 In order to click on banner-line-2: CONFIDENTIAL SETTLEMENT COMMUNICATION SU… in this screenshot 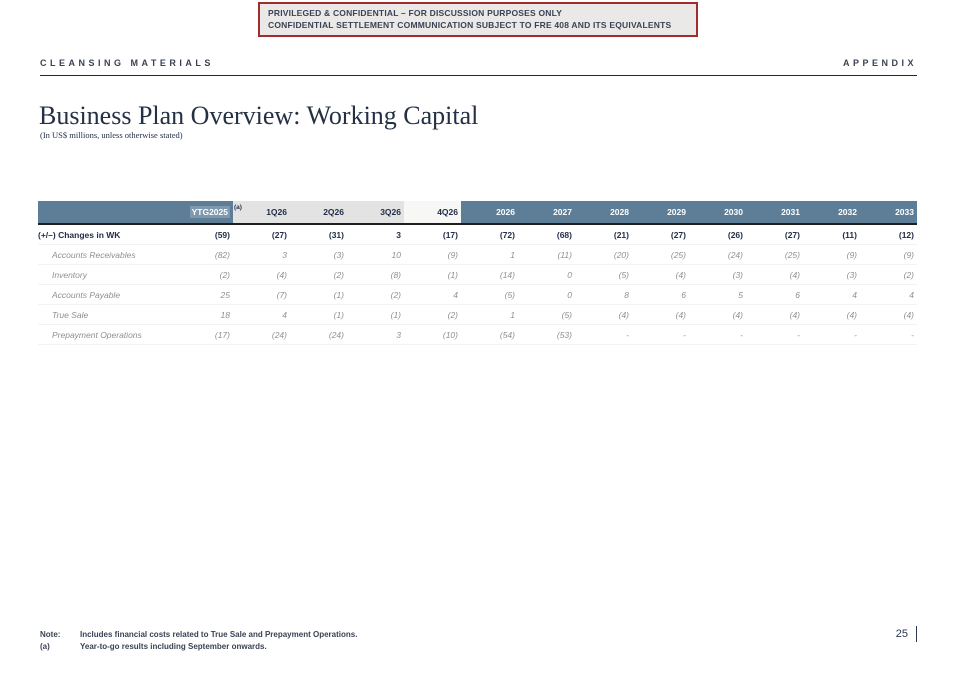, I will do `click(470, 25)`.